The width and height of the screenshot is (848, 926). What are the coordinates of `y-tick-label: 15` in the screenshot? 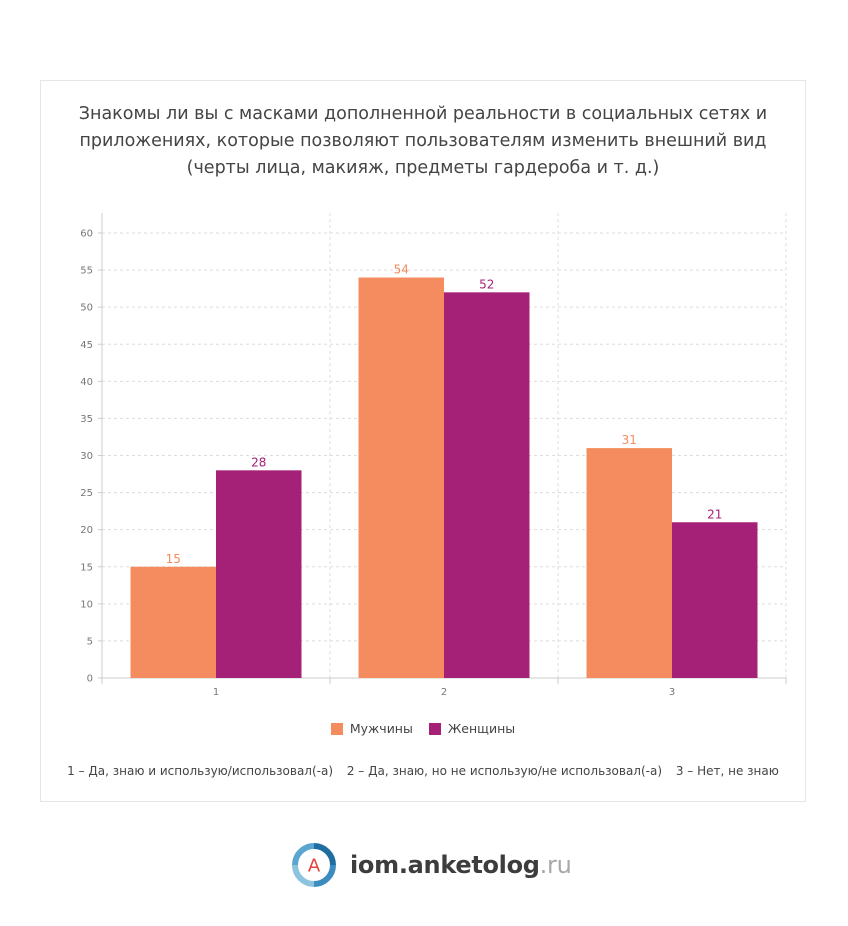 It's located at (86, 567).